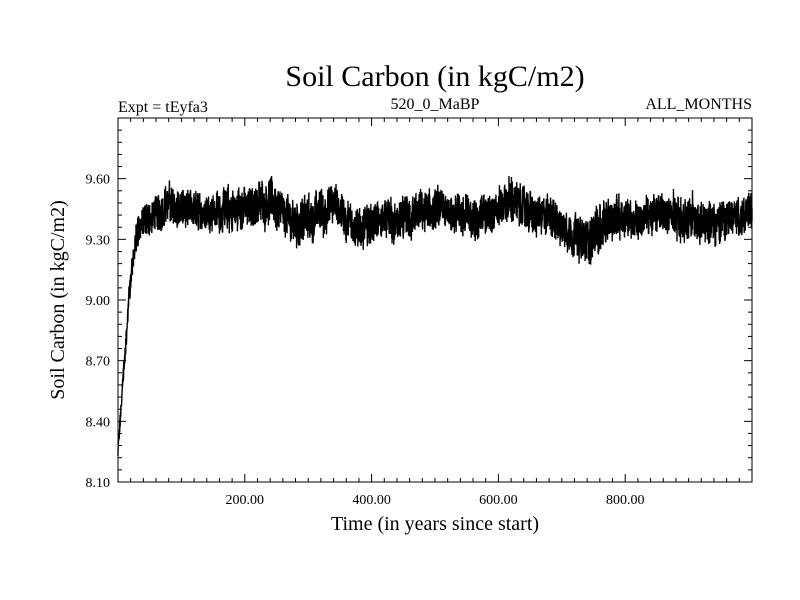 This screenshot has height=600, width=800. Describe the element at coordinates (435, 500) in the screenshot. I see `x-tick-labels: 200.00 400.00 600.00 800.00` at that location.